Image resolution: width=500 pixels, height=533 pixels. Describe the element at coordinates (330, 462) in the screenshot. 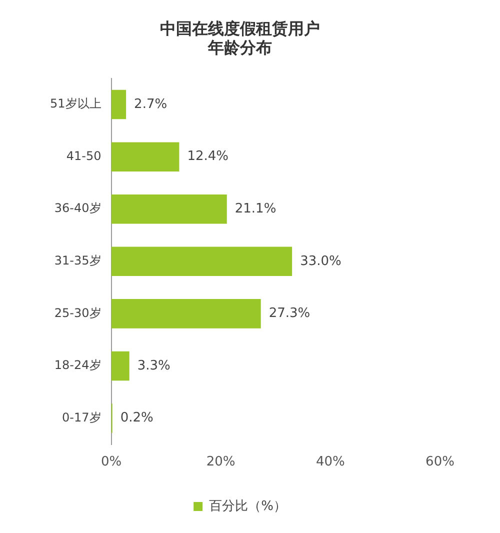

I see `x-tick-label: 40%` at that location.